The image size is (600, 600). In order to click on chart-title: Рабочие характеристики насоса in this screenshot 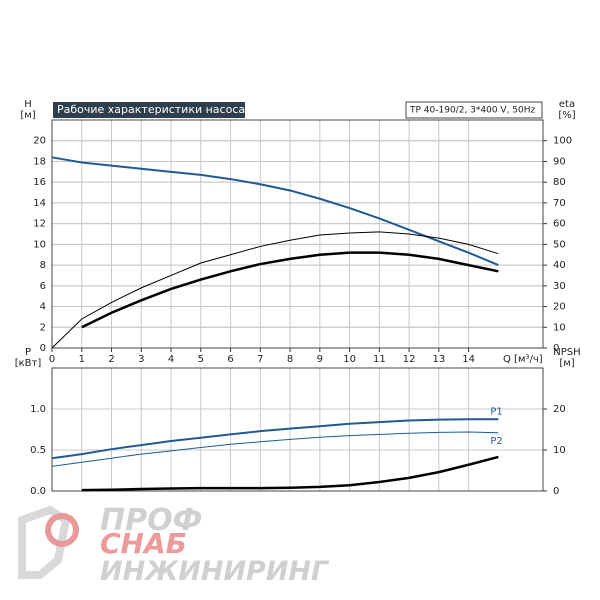, I will do `click(151, 109)`.